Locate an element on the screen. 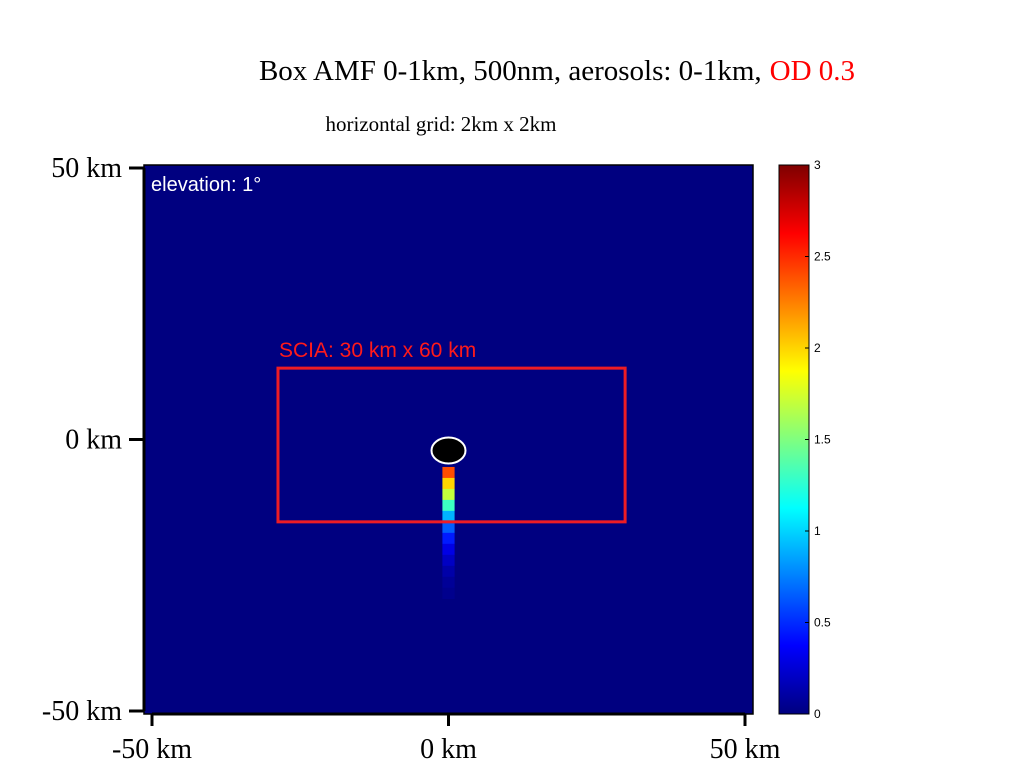 The height and width of the screenshot is (768, 1024). x-axis: -50 km 0 km 50 km is located at coordinates (446, 738).